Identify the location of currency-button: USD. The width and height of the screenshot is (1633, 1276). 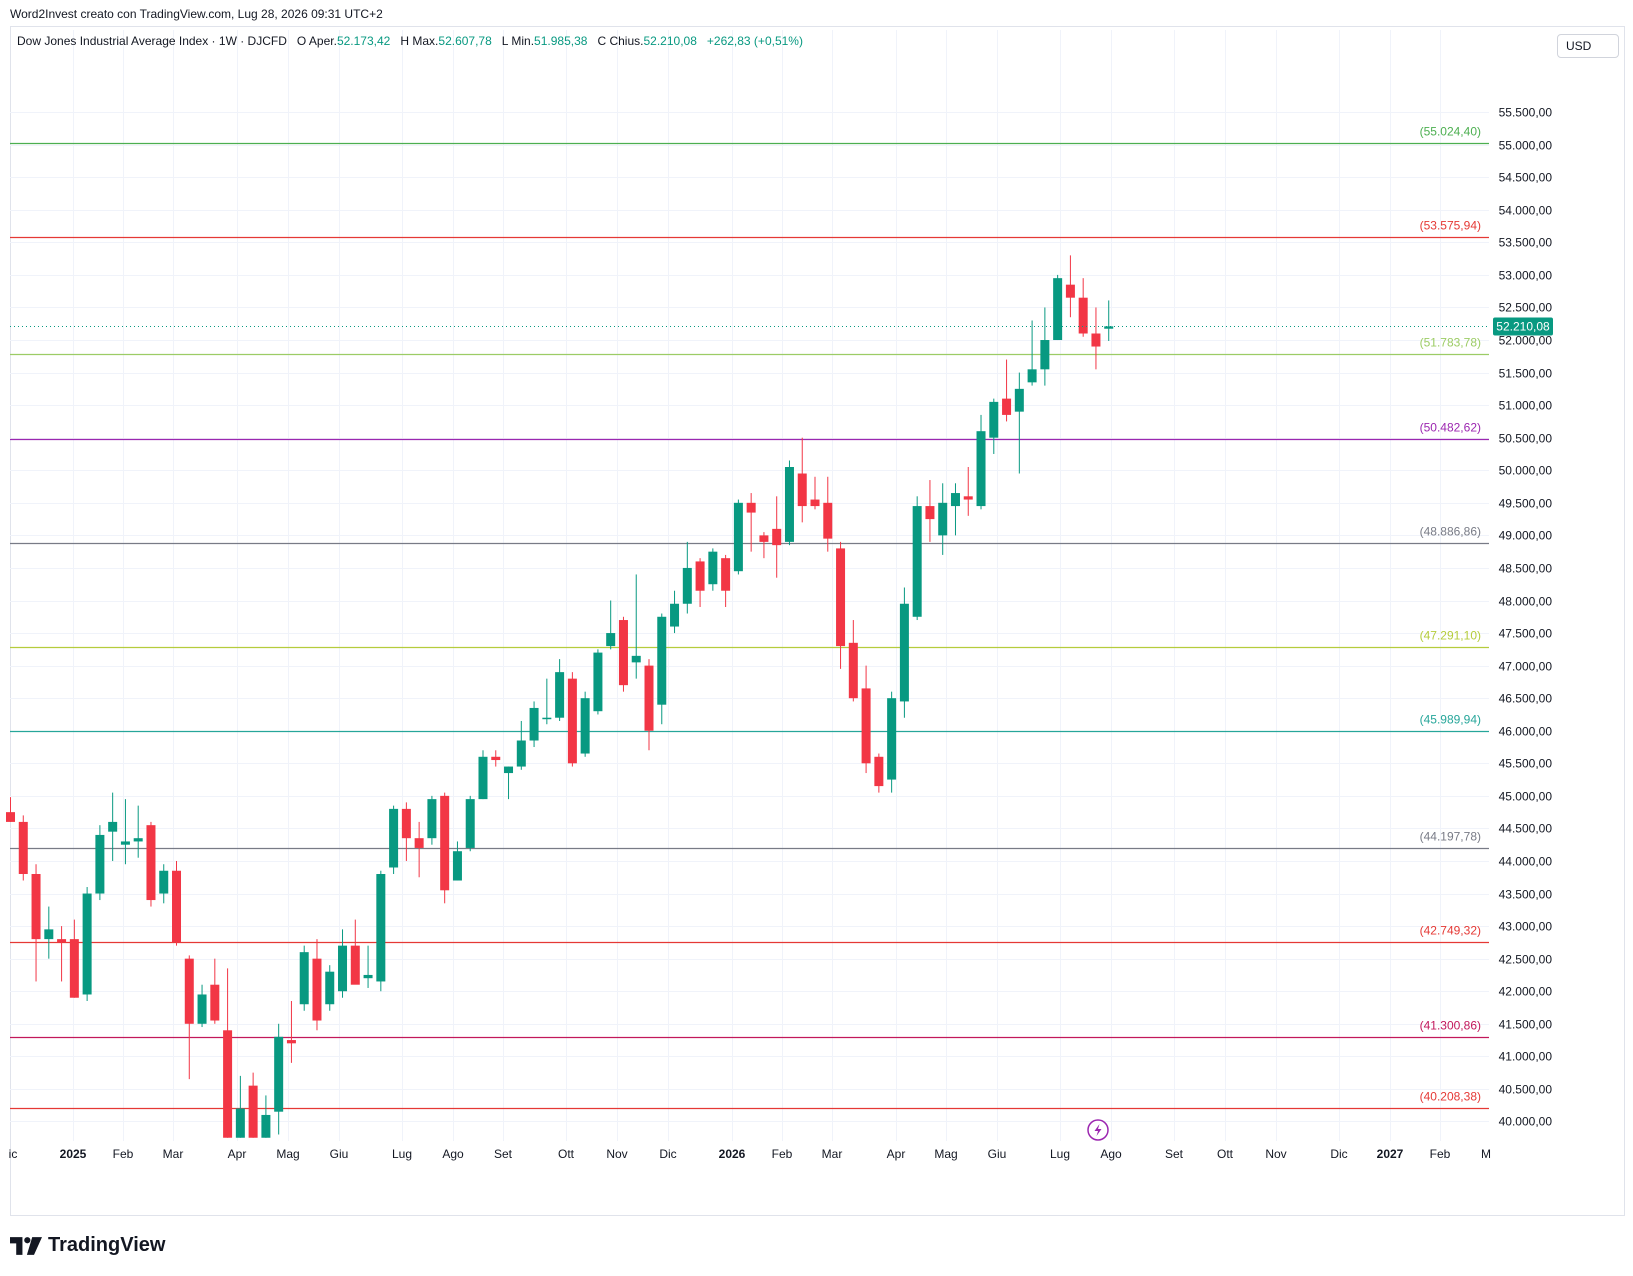
(1588, 46).